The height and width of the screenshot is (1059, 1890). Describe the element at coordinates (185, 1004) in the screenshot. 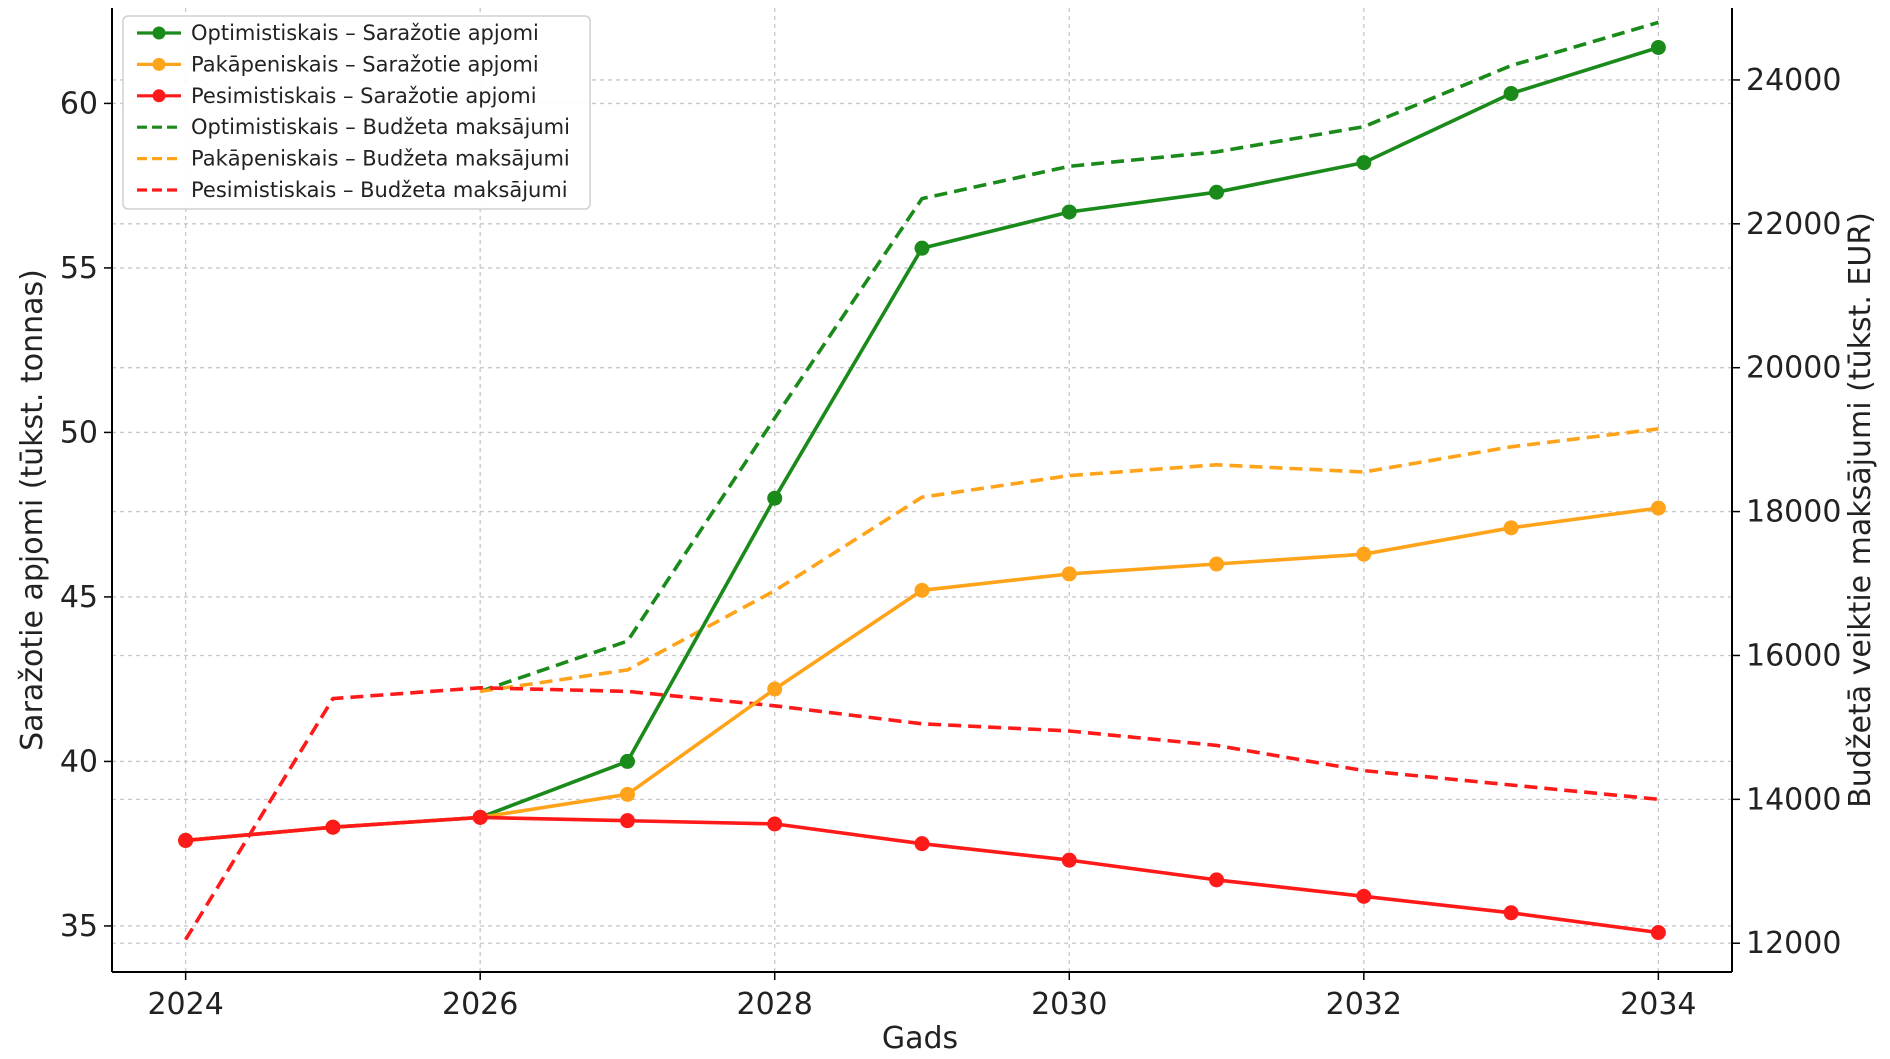

I see `x-tick-label: 2024` at that location.